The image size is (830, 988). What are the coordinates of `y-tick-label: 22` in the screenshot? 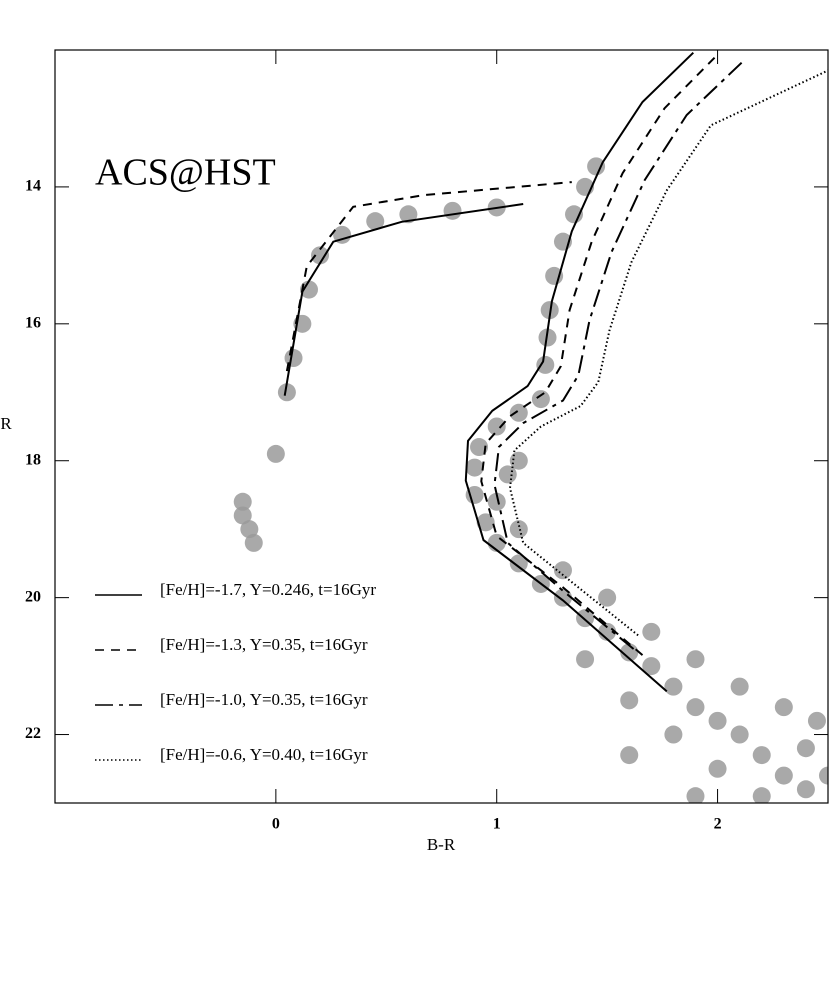 It's located at (33, 733).